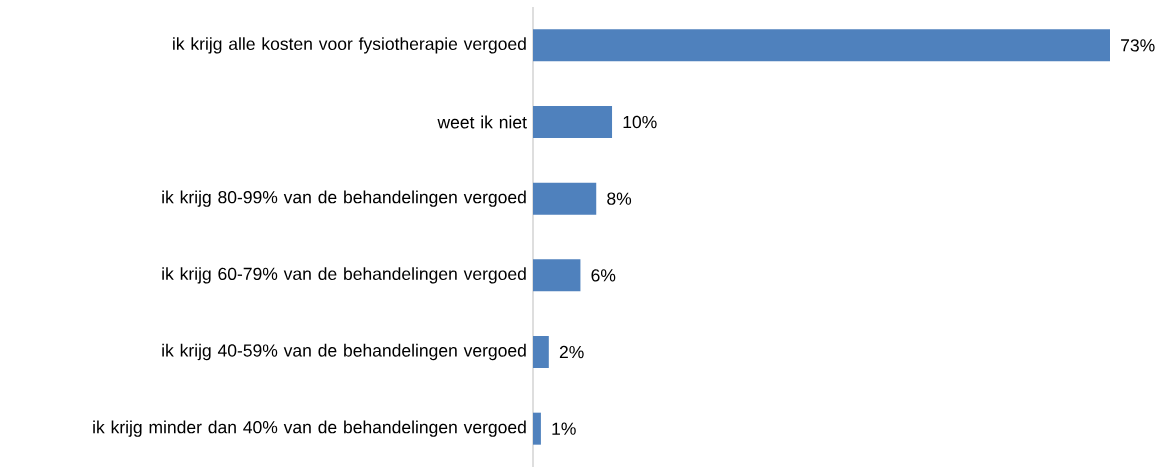 The height and width of the screenshot is (471, 1176). Describe the element at coordinates (482, 122) in the screenshot. I see `y-tick-label: weet ik niet` at that location.